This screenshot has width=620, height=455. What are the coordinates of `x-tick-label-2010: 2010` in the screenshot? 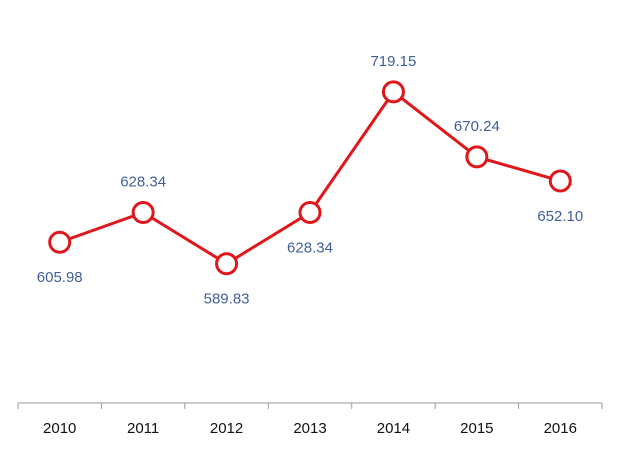 It's located at (59, 428).